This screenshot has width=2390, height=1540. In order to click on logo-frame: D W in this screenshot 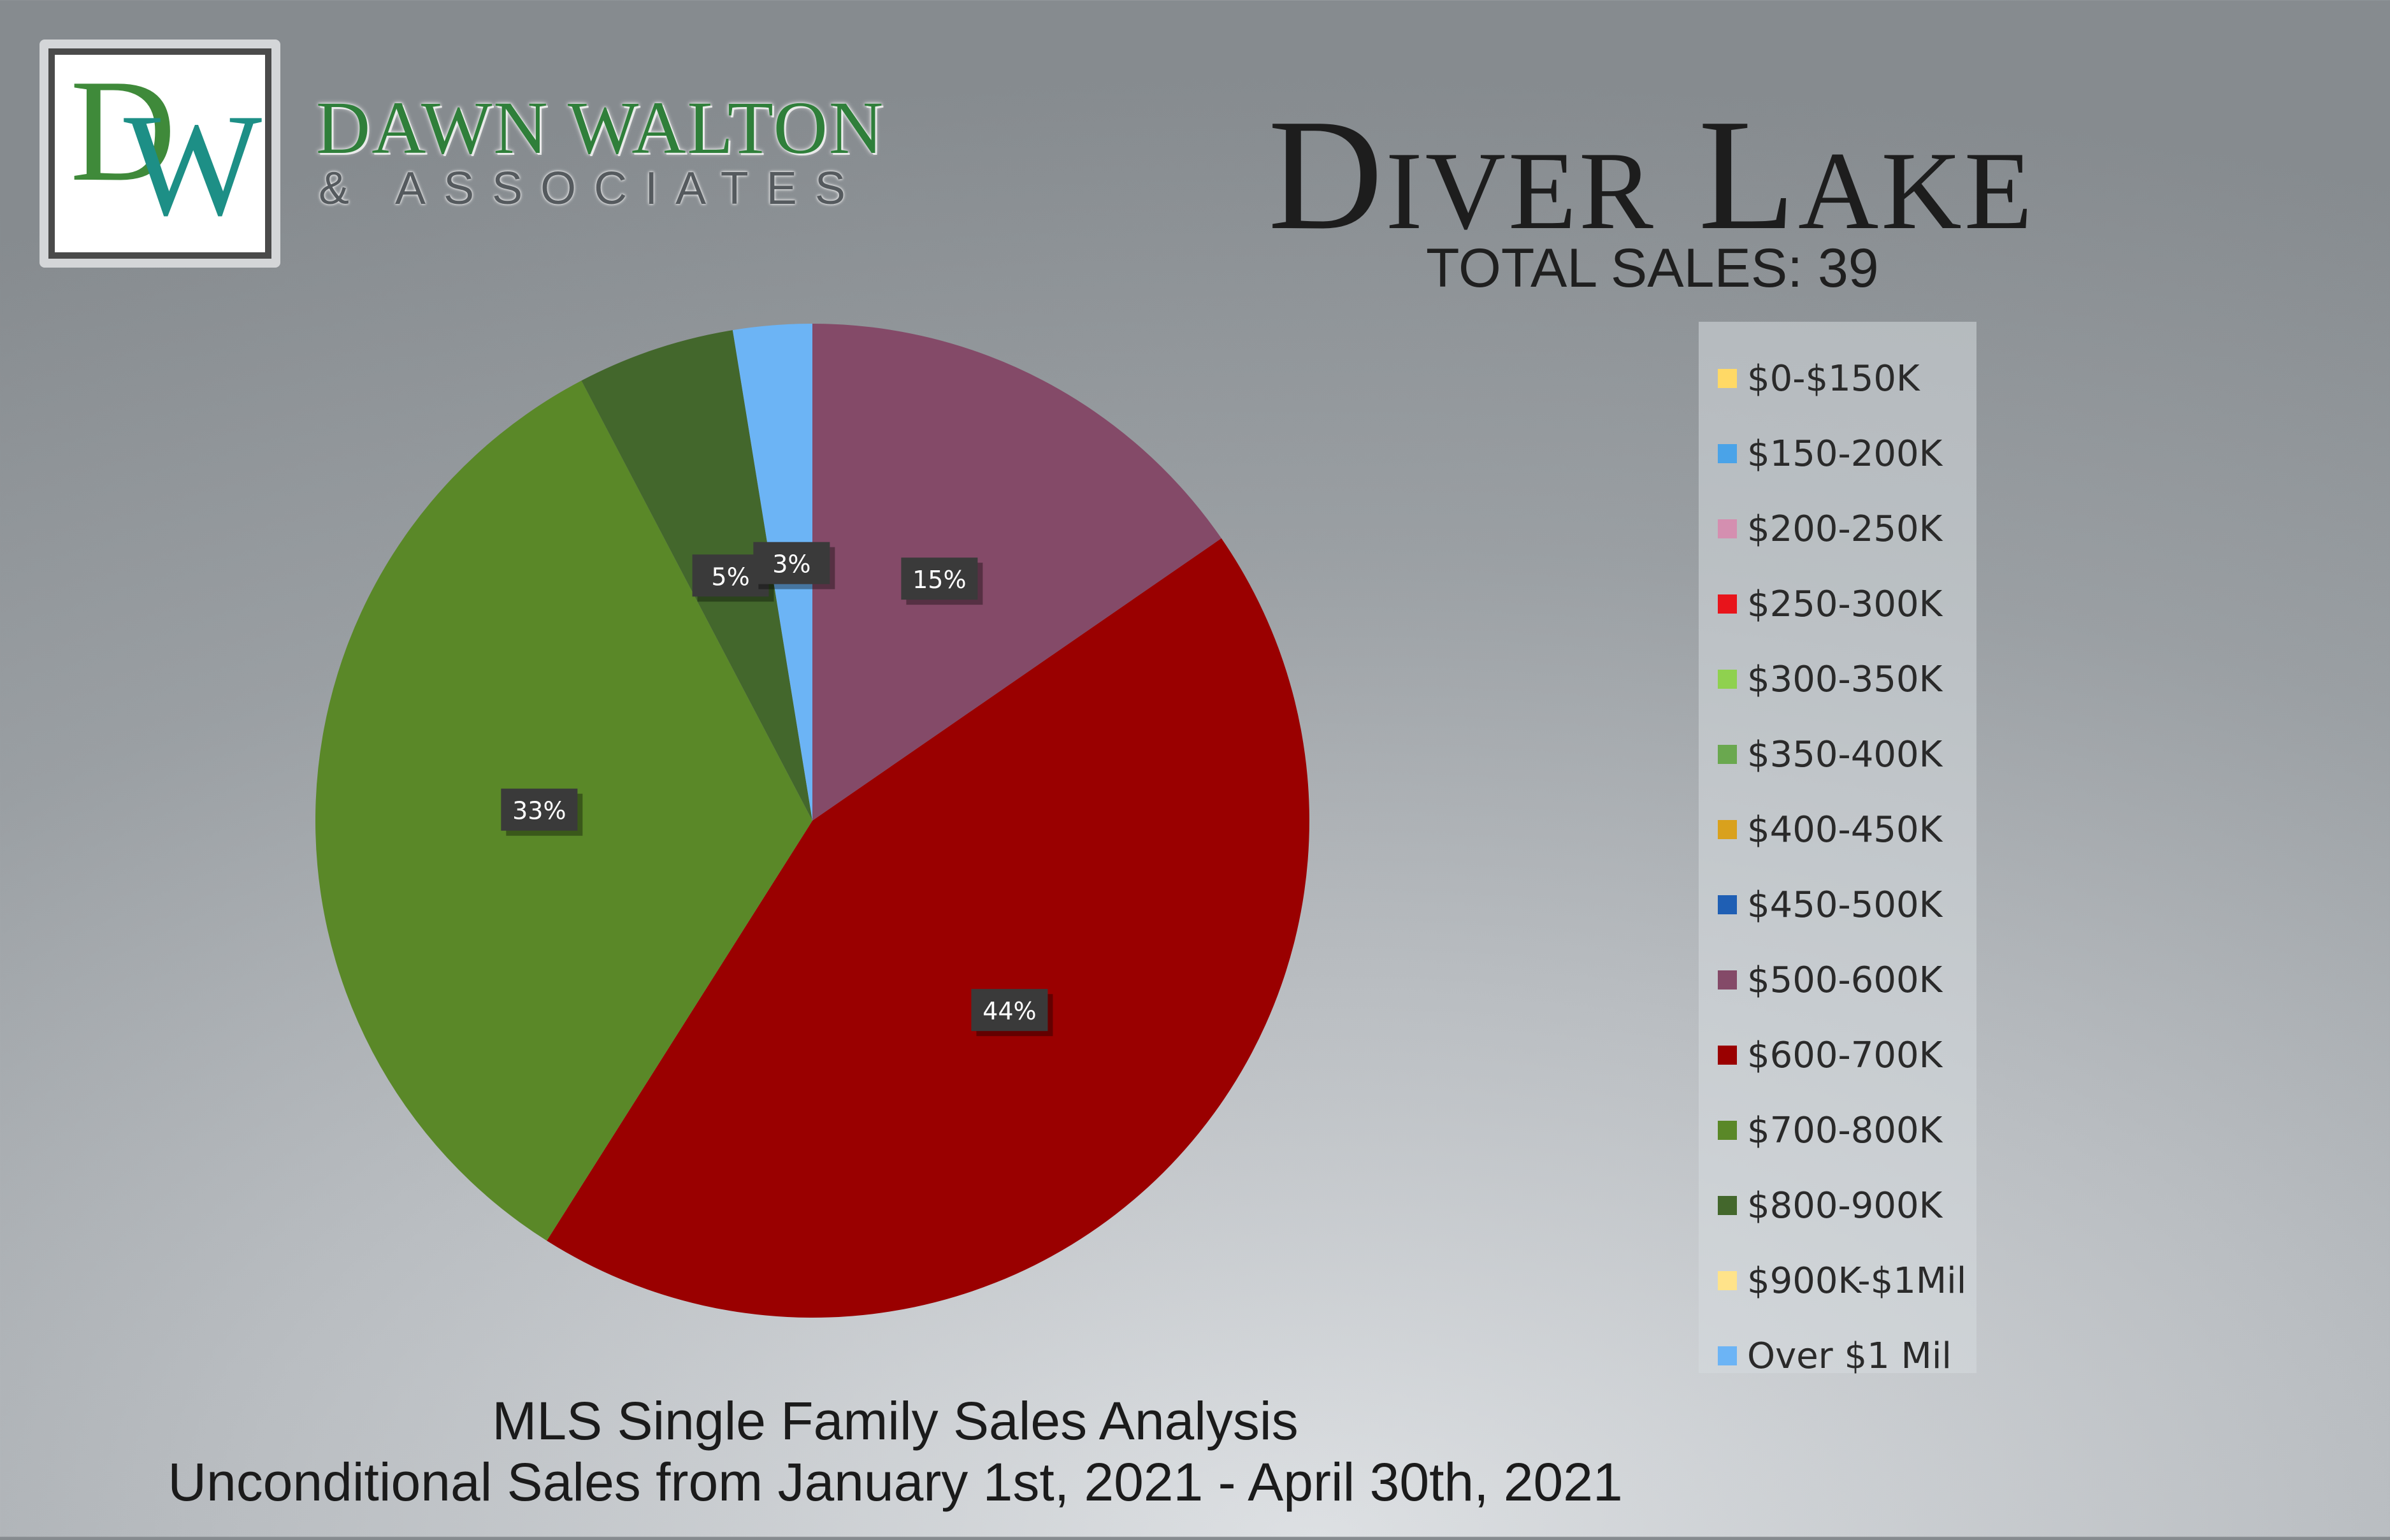, I will do `click(160, 154)`.